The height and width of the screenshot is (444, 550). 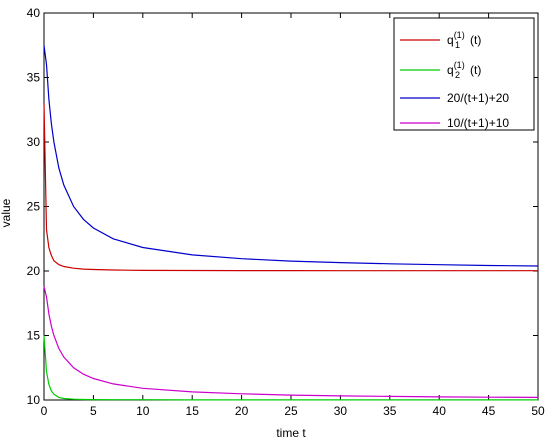 What do you see at coordinates (291, 433) in the screenshot?
I see `x-axis-label: time t` at bounding box center [291, 433].